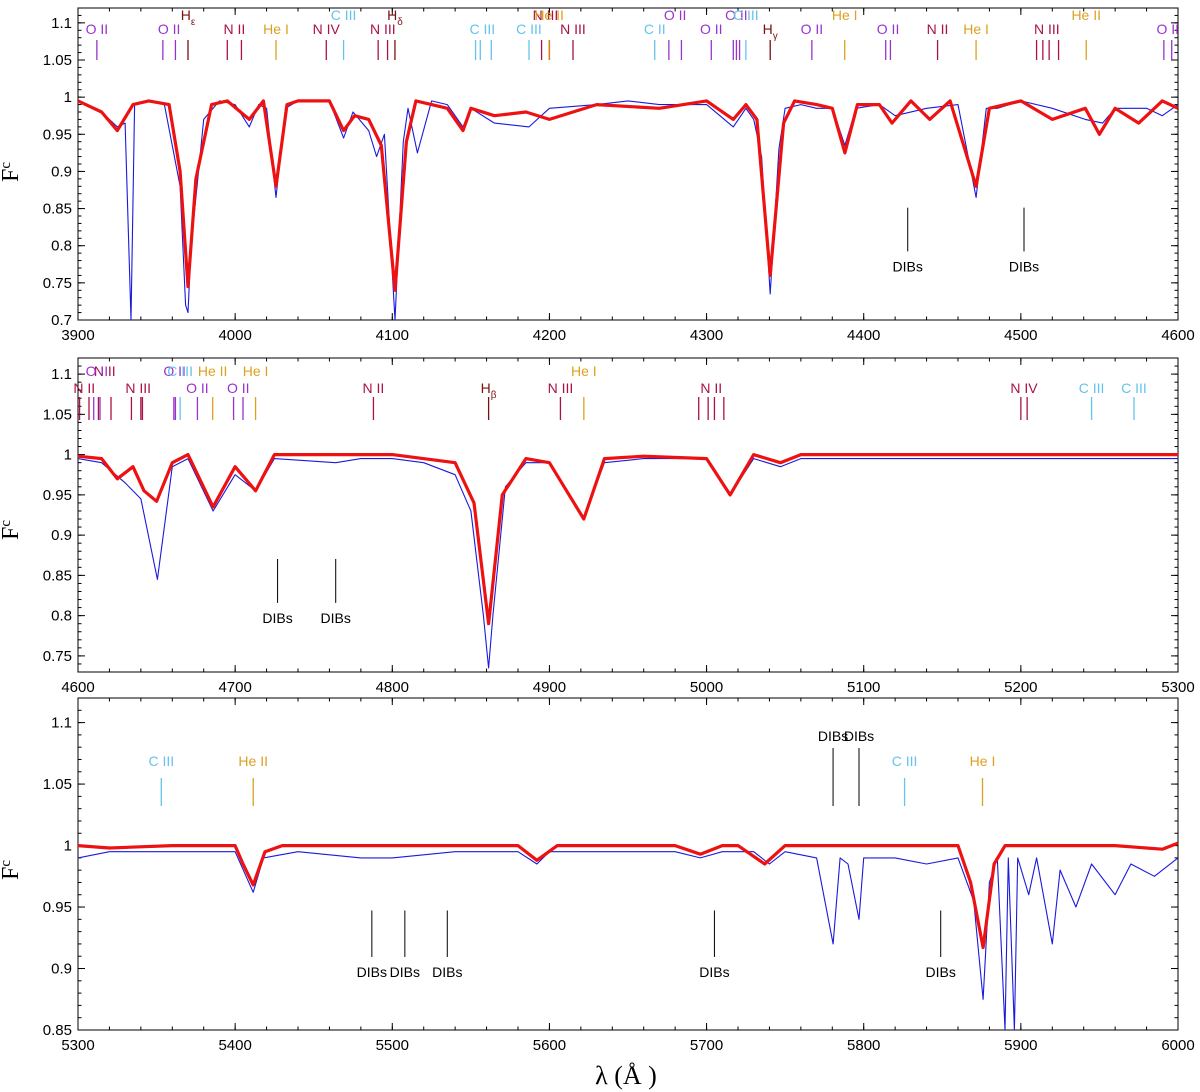  Describe the element at coordinates (706, 687) in the screenshot. I see `x-tick-label: 5000` at that location.